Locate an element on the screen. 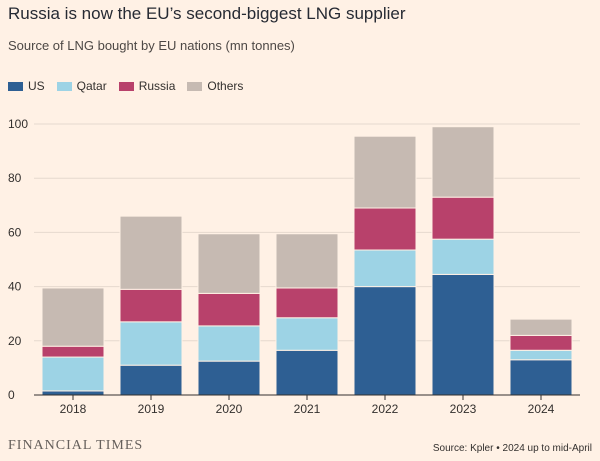  legend-label-qatar: Qatar is located at coordinates (91, 86).